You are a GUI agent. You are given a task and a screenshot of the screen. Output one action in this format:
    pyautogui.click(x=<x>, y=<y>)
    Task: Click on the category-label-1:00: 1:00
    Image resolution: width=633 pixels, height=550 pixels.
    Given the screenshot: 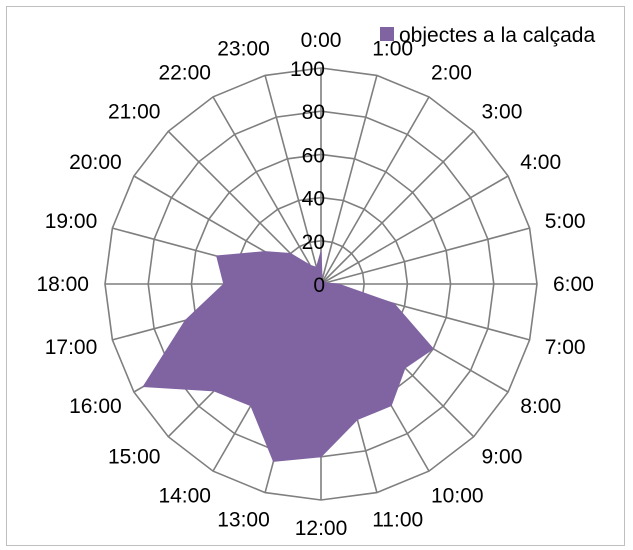 What is the action you would take?
    pyautogui.click(x=392, y=48)
    